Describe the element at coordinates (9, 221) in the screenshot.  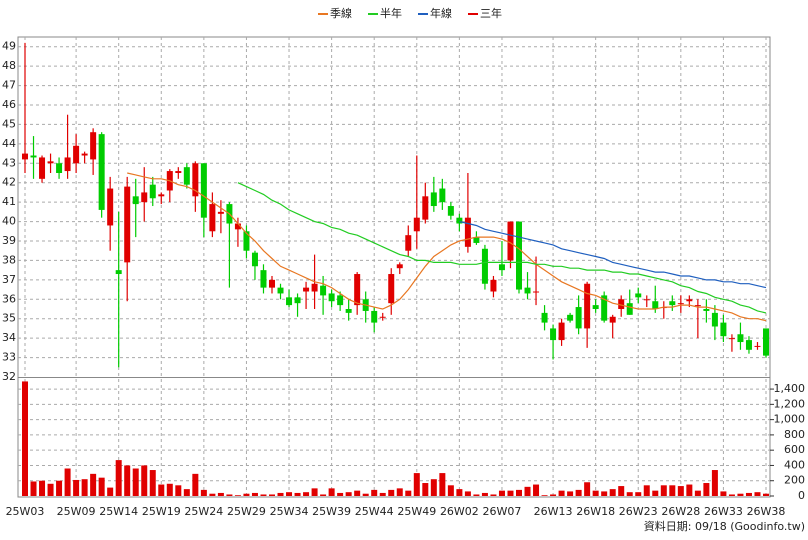
I see `y-tick-label: 40` at that location.